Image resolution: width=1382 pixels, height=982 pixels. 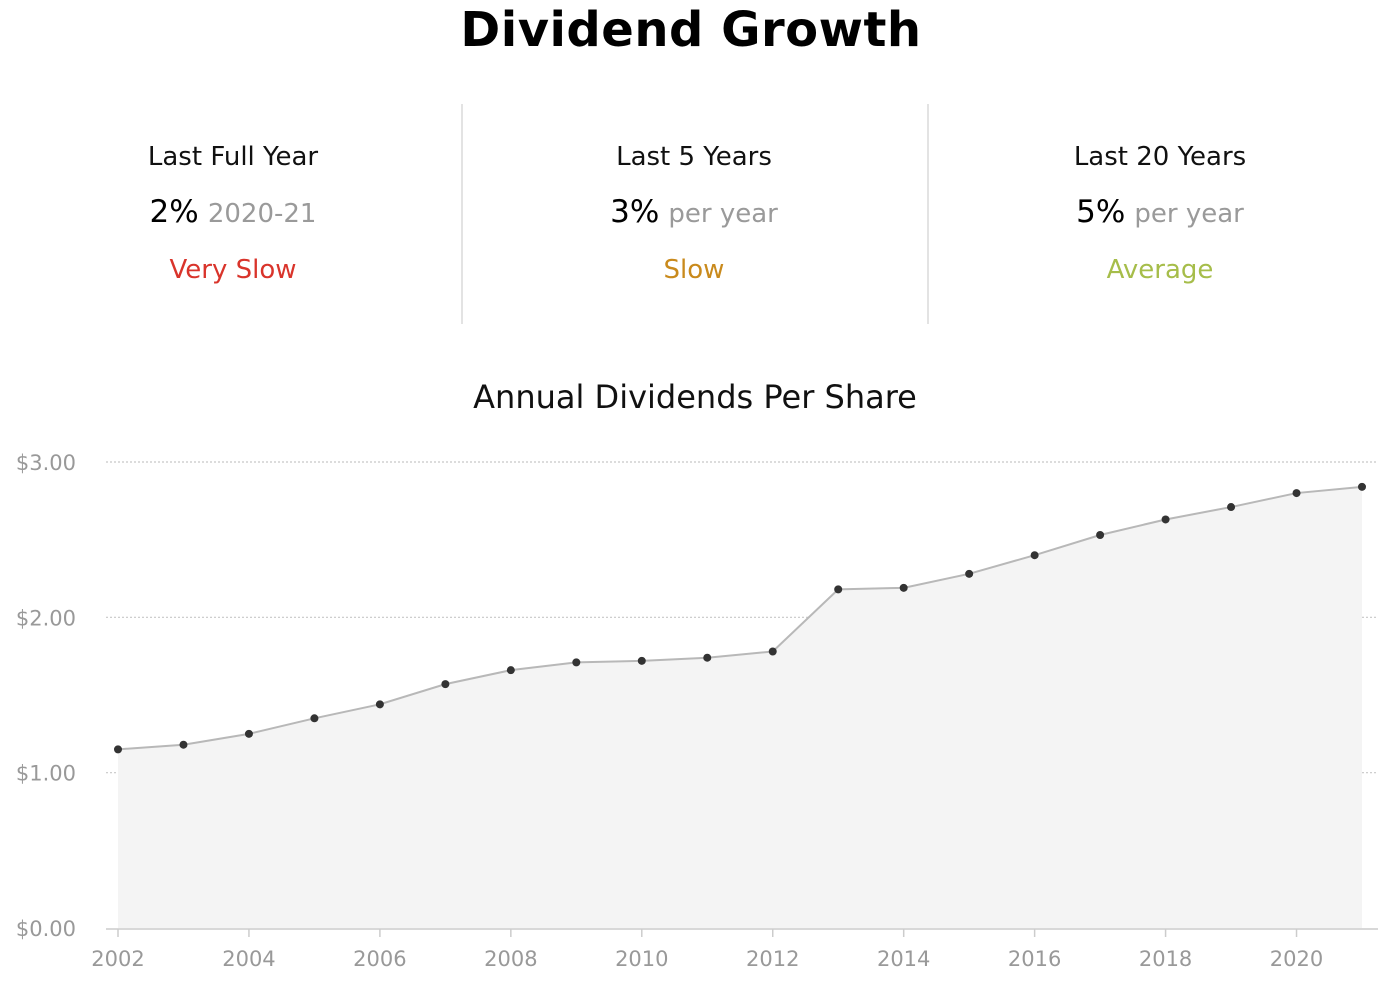 I want to click on stat-label: Last 20 Years, so click(x=1160, y=157).